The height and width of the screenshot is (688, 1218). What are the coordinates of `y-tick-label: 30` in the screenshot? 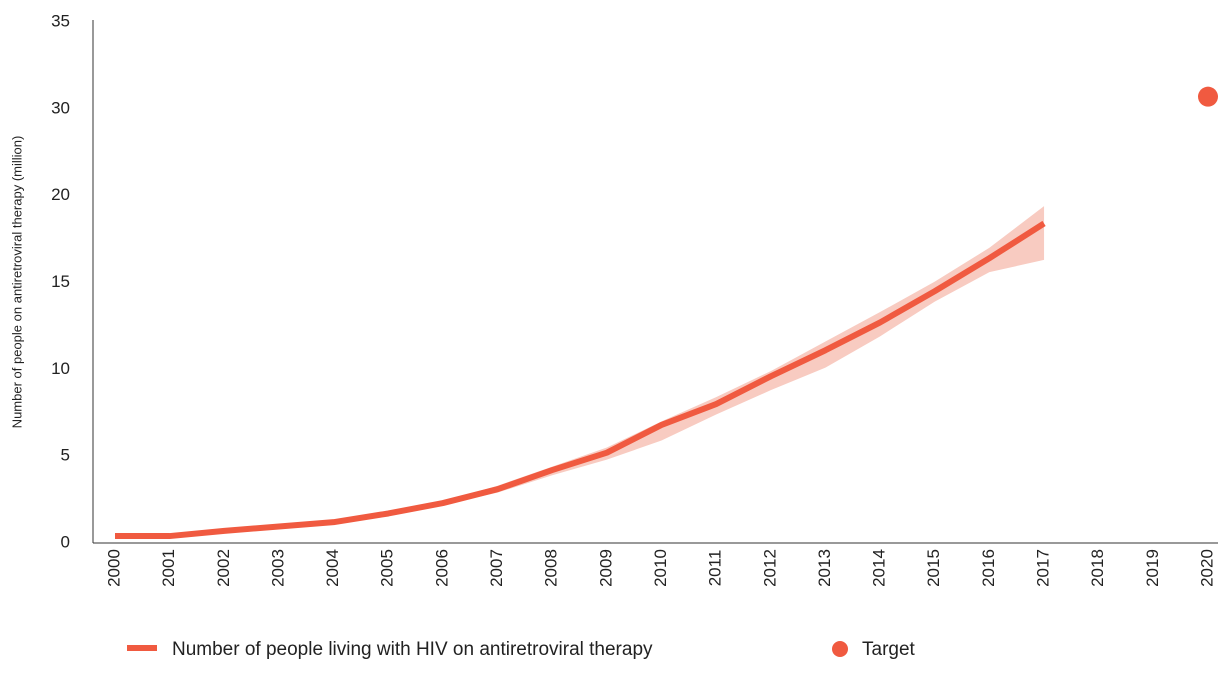 It's located at (60, 107).